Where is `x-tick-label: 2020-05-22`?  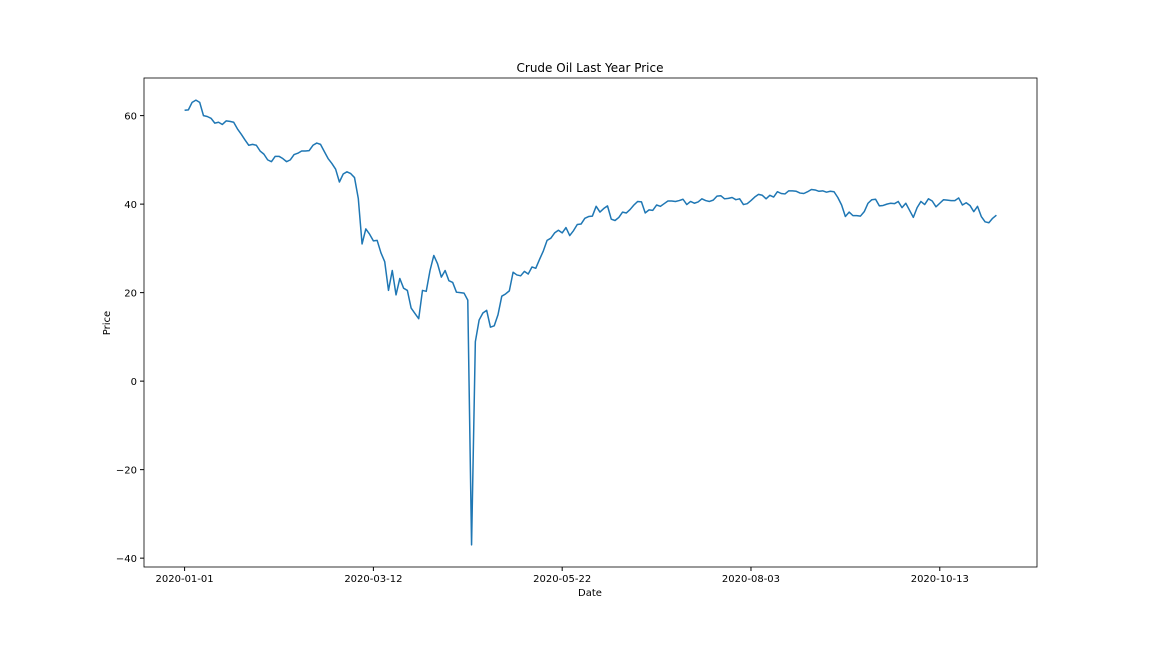 x-tick-label: 2020-05-22 is located at coordinates (562, 579).